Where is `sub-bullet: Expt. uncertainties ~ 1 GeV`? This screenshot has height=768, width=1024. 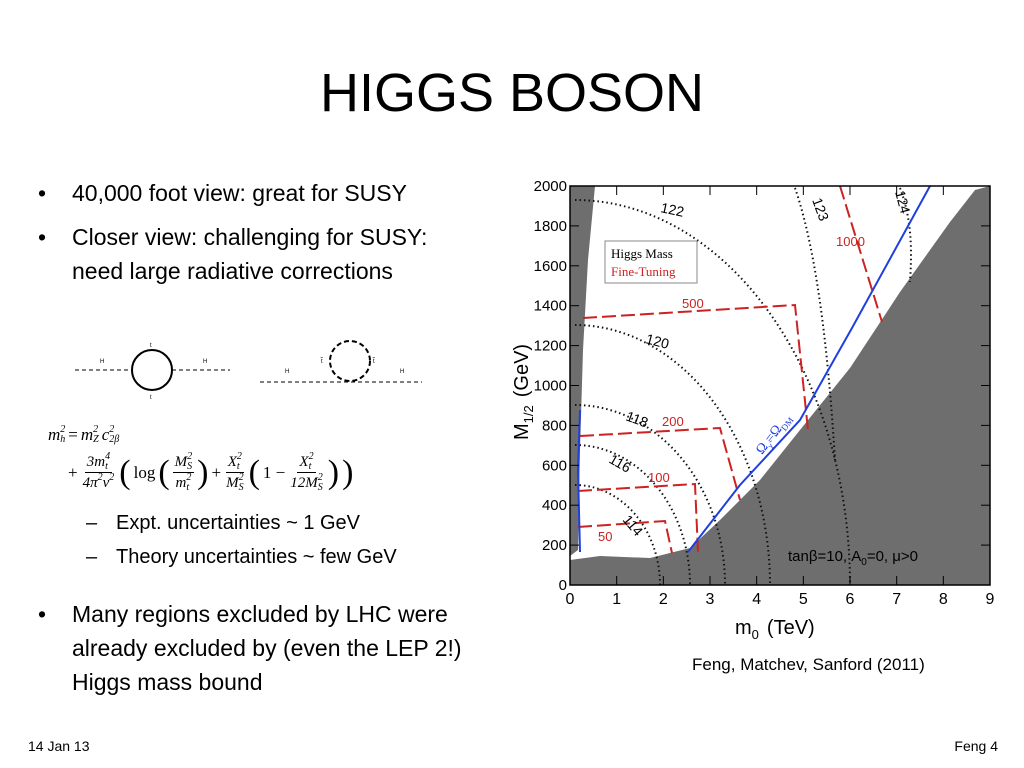
sub-bullet: Expt. uncertainties ~ 1 GeV is located at coordinates (285, 523).